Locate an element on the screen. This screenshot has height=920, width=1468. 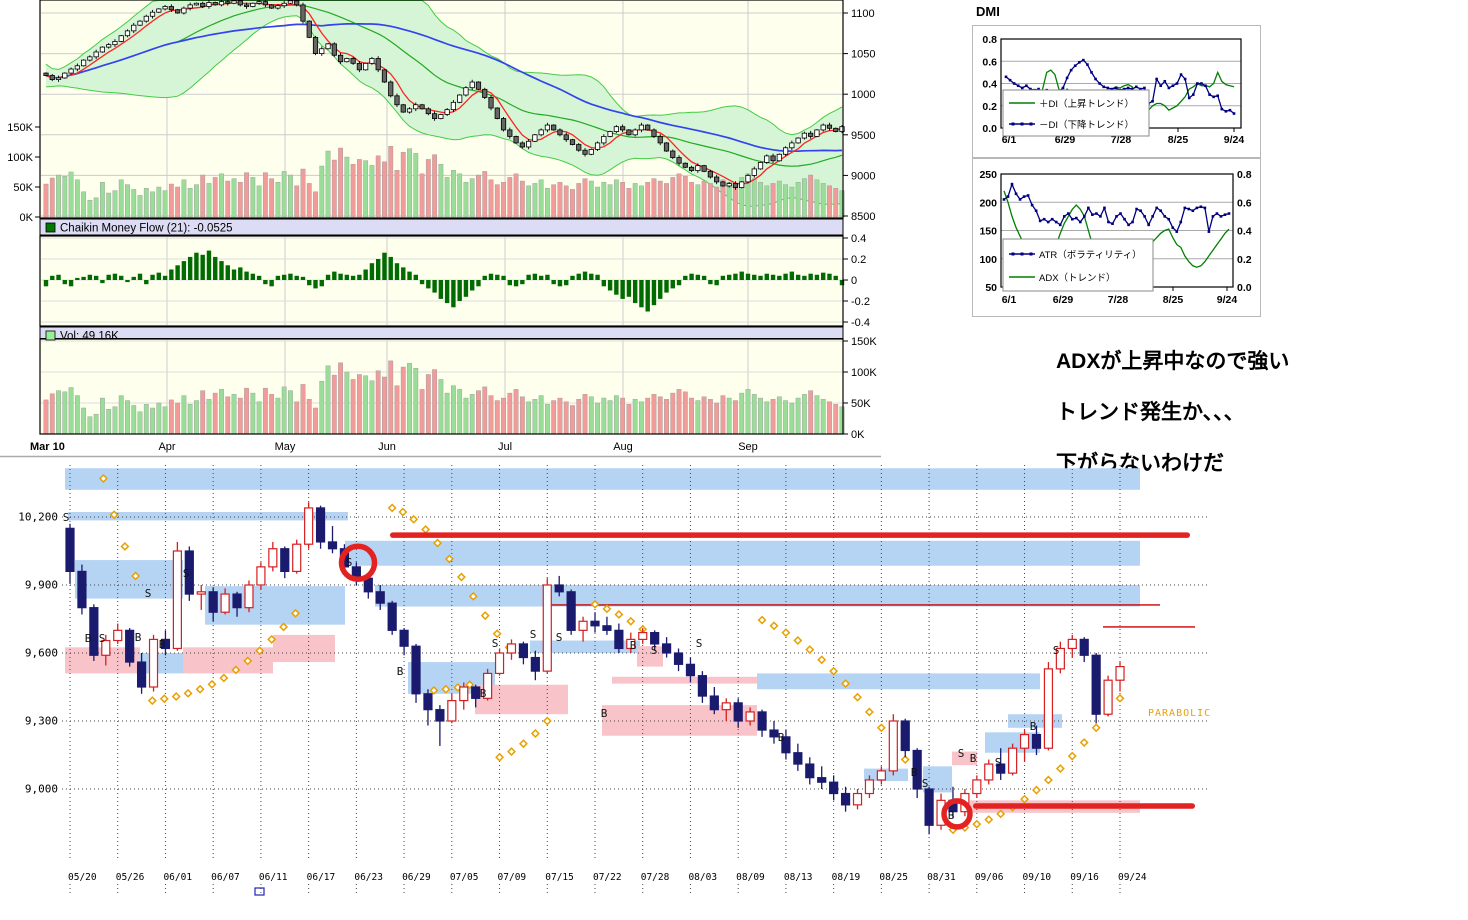
dmi-title: DMI is located at coordinates (988, 11).